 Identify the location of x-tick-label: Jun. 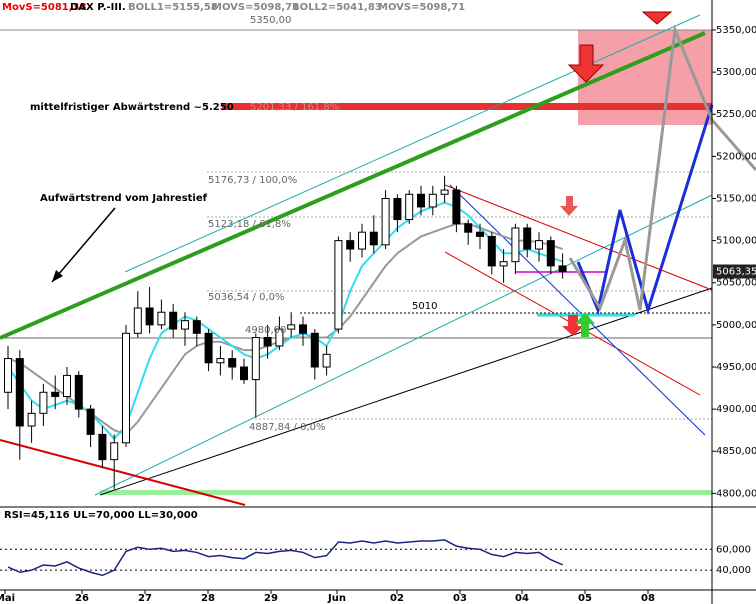
(336, 598).